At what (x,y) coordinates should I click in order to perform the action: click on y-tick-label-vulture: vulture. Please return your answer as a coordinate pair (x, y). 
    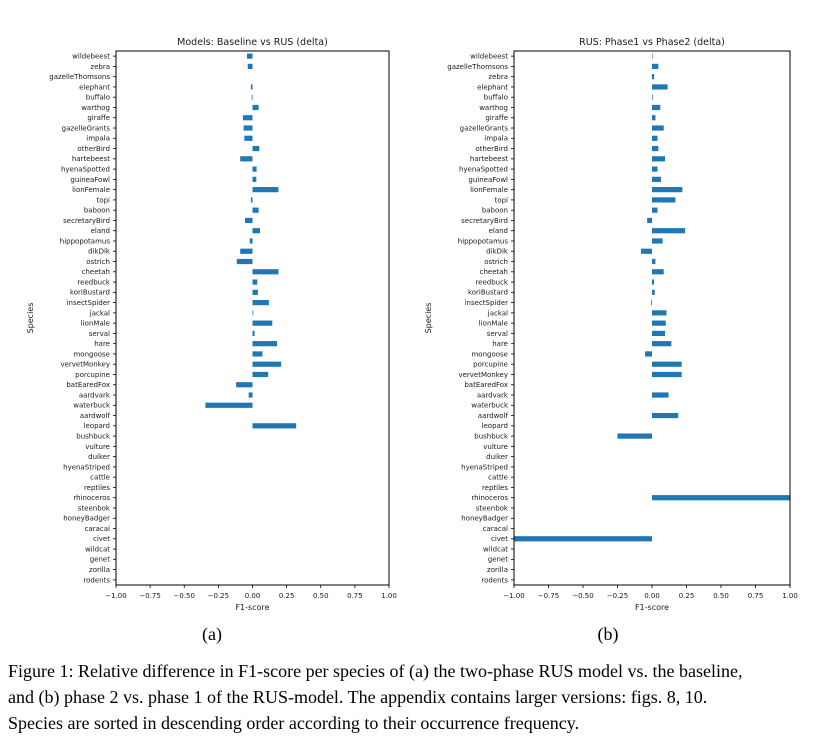
    Looking at the image, I should click on (97, 447).